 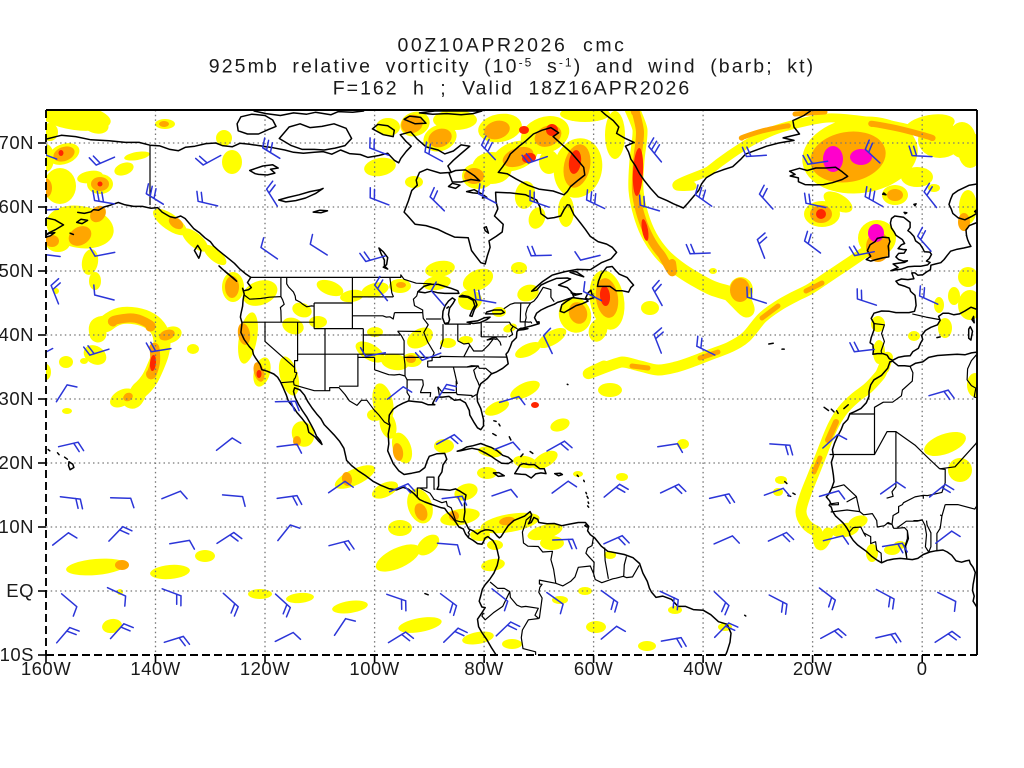 I want to click on svg-text: 140W, so click(x=155, y=668).